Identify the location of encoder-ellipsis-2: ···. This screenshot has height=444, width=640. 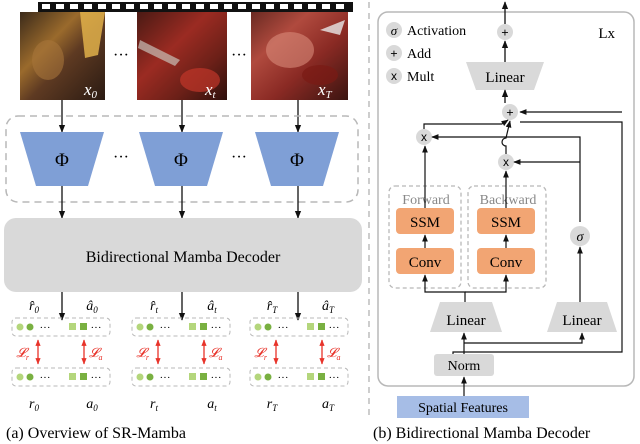
(239, 157).